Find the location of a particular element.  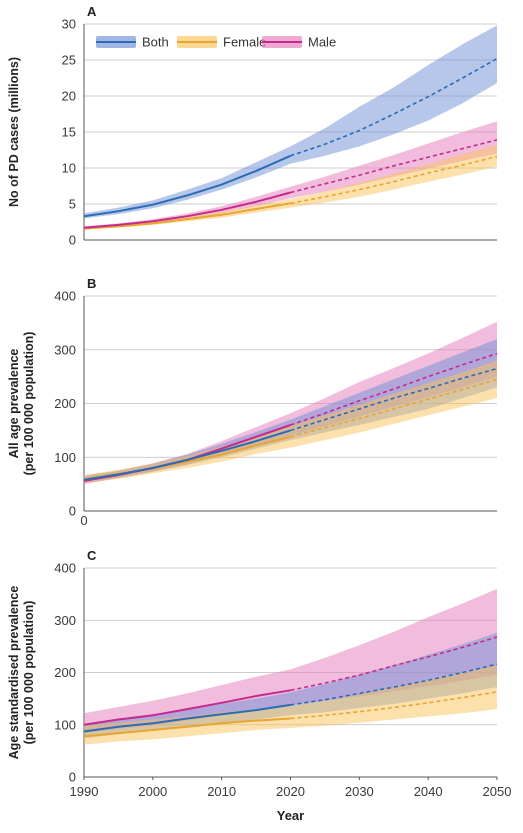

x-tick-label: 2020 is located at coordinates (290, 791).